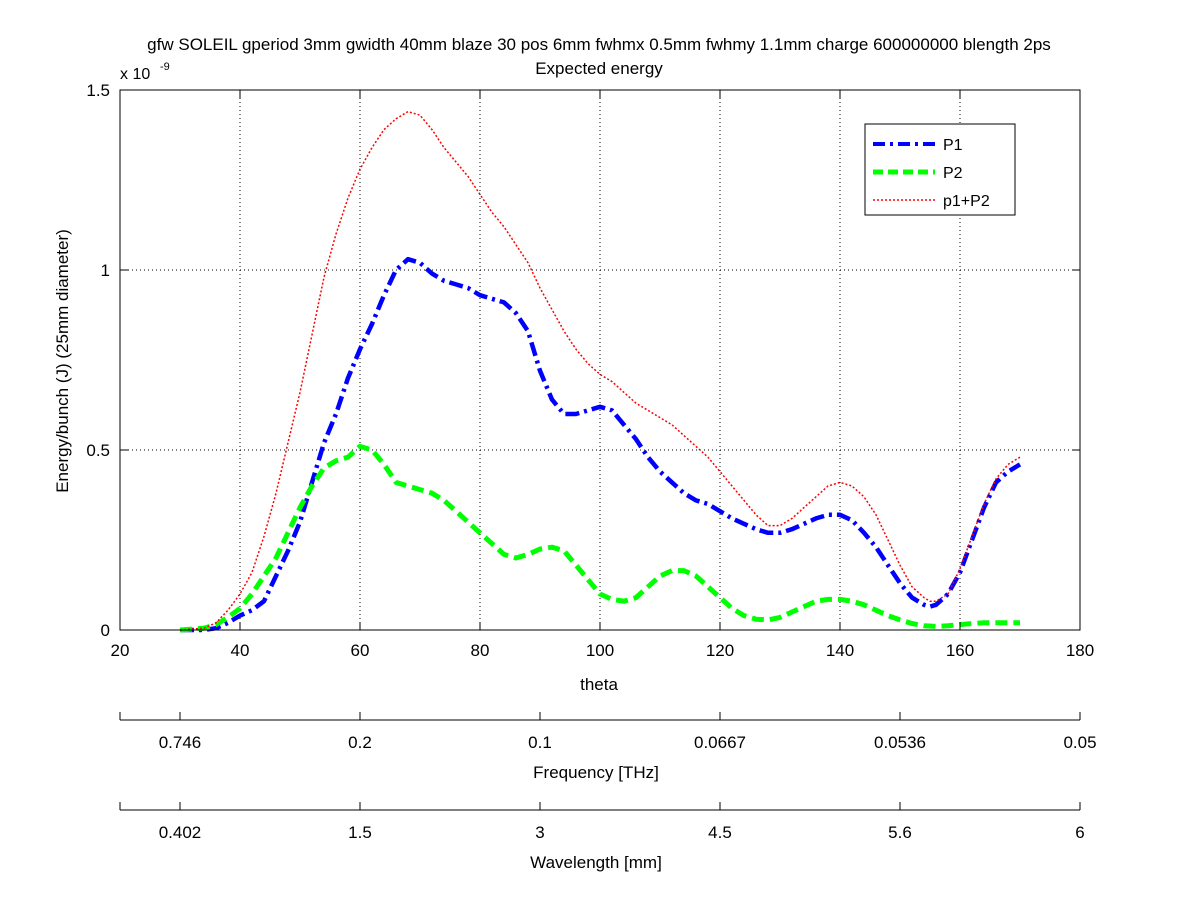 This screenshot has height=901, width=1200. I want to click on chart-subtitle: Expected energy, so click(599, 68).